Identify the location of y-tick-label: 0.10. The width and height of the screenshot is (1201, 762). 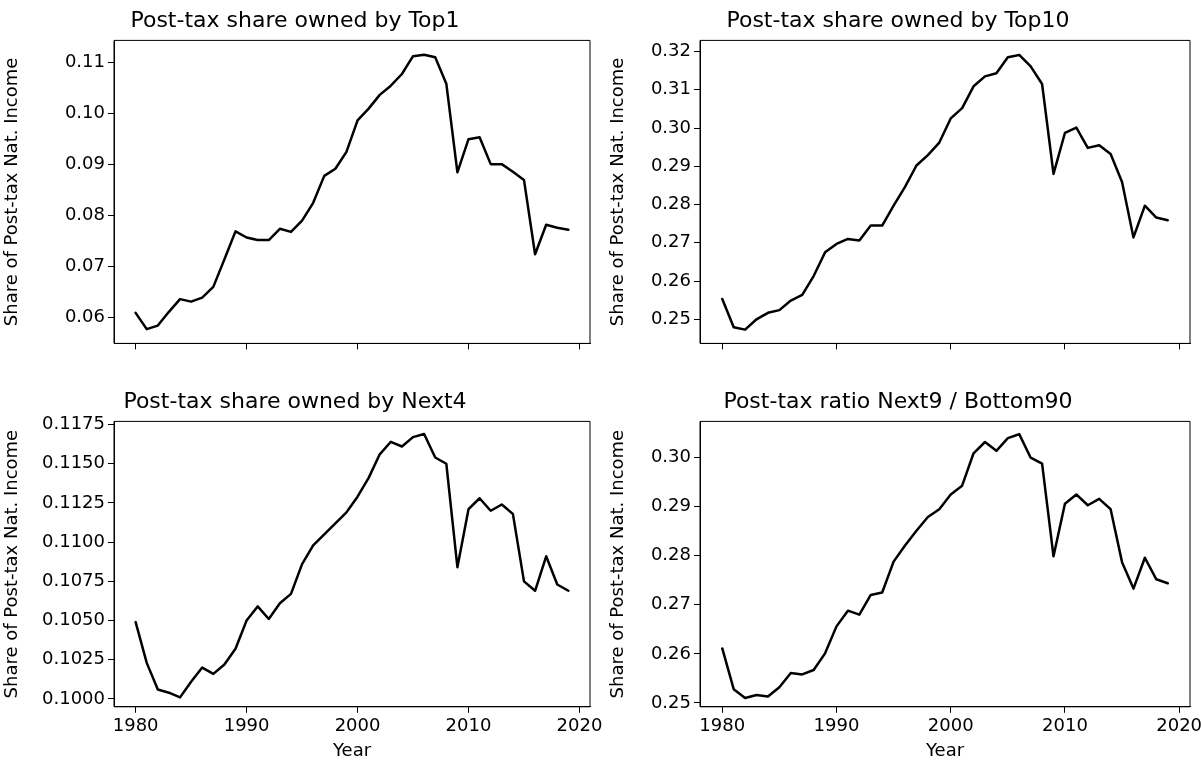
(84, 112).